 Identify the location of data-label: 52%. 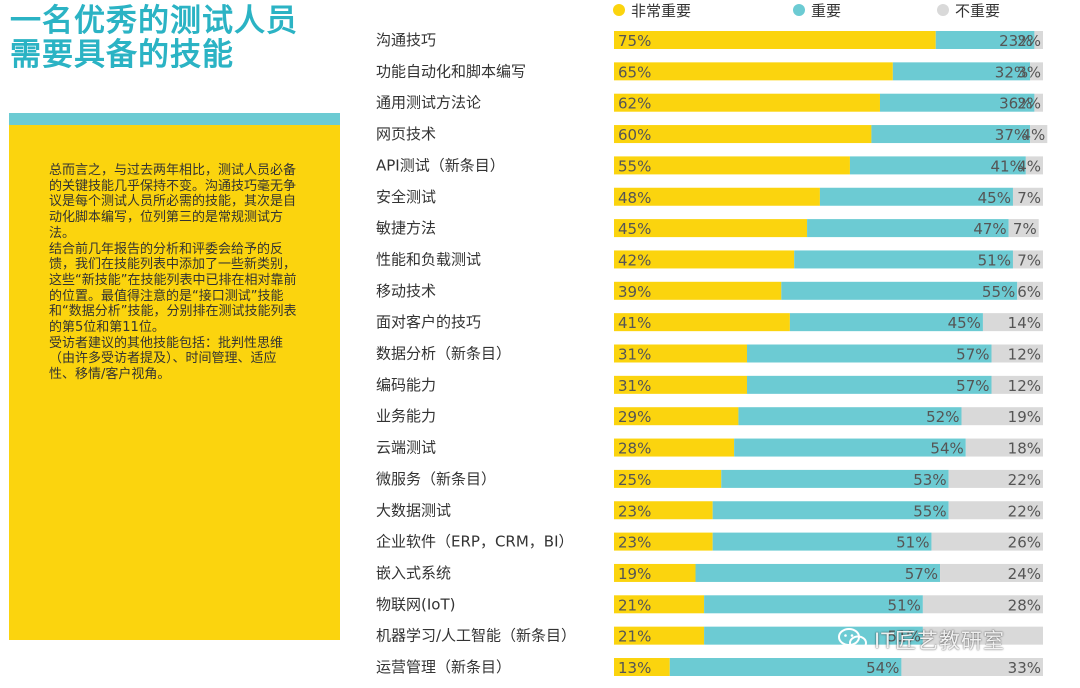
(942, 417).